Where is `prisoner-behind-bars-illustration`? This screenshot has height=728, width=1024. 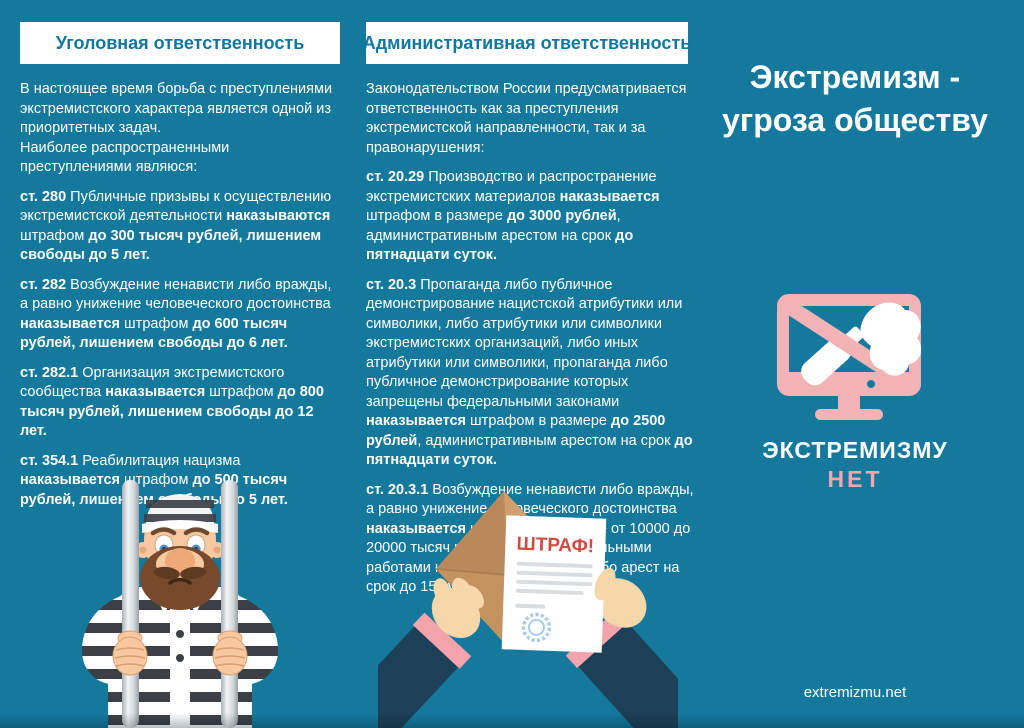
prisoner-behind-bars-illustration is located at coordinates (180, 604).